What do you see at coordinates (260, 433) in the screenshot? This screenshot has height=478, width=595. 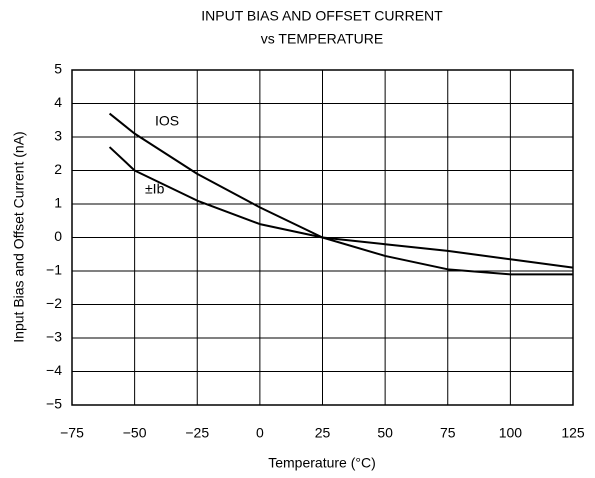 I see `x-tick-label: 0` at bounding box center [260, 433].